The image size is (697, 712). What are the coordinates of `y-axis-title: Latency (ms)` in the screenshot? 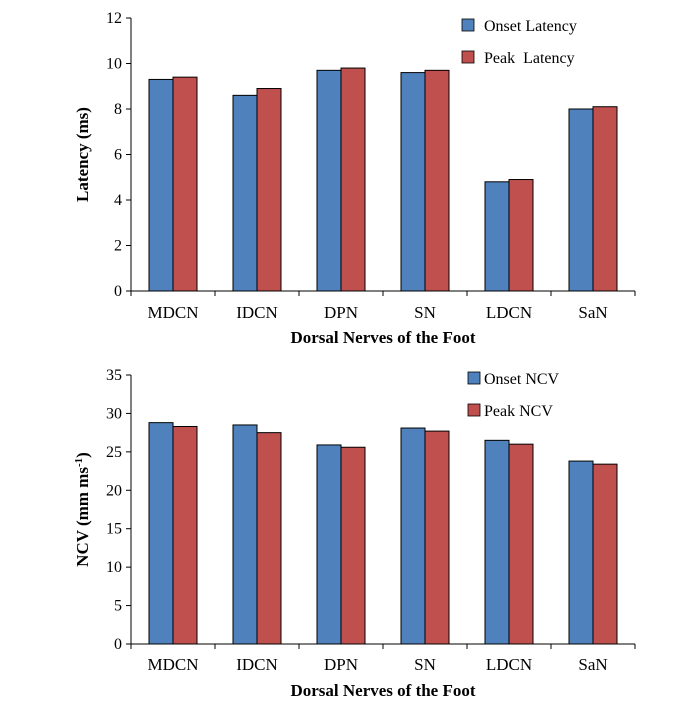 It's located at (82, 154).